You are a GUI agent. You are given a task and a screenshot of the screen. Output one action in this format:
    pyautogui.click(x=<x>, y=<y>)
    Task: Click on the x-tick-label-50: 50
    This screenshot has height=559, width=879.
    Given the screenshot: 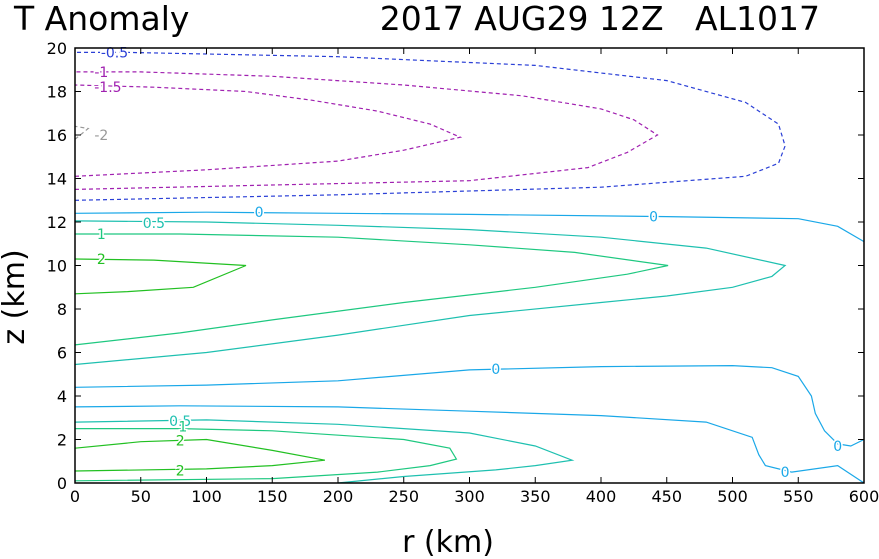 What is the action you would take?
    pyautogui.click(x=141, y=496)
    